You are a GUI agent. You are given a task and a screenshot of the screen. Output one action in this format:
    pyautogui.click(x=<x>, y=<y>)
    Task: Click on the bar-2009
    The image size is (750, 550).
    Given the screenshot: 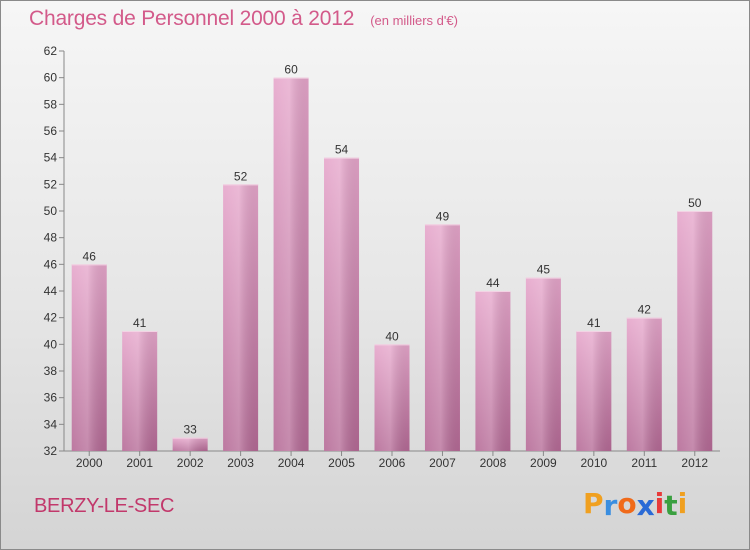 What is the action you would take?
    pyautogui.click(x=543, y=364)
    